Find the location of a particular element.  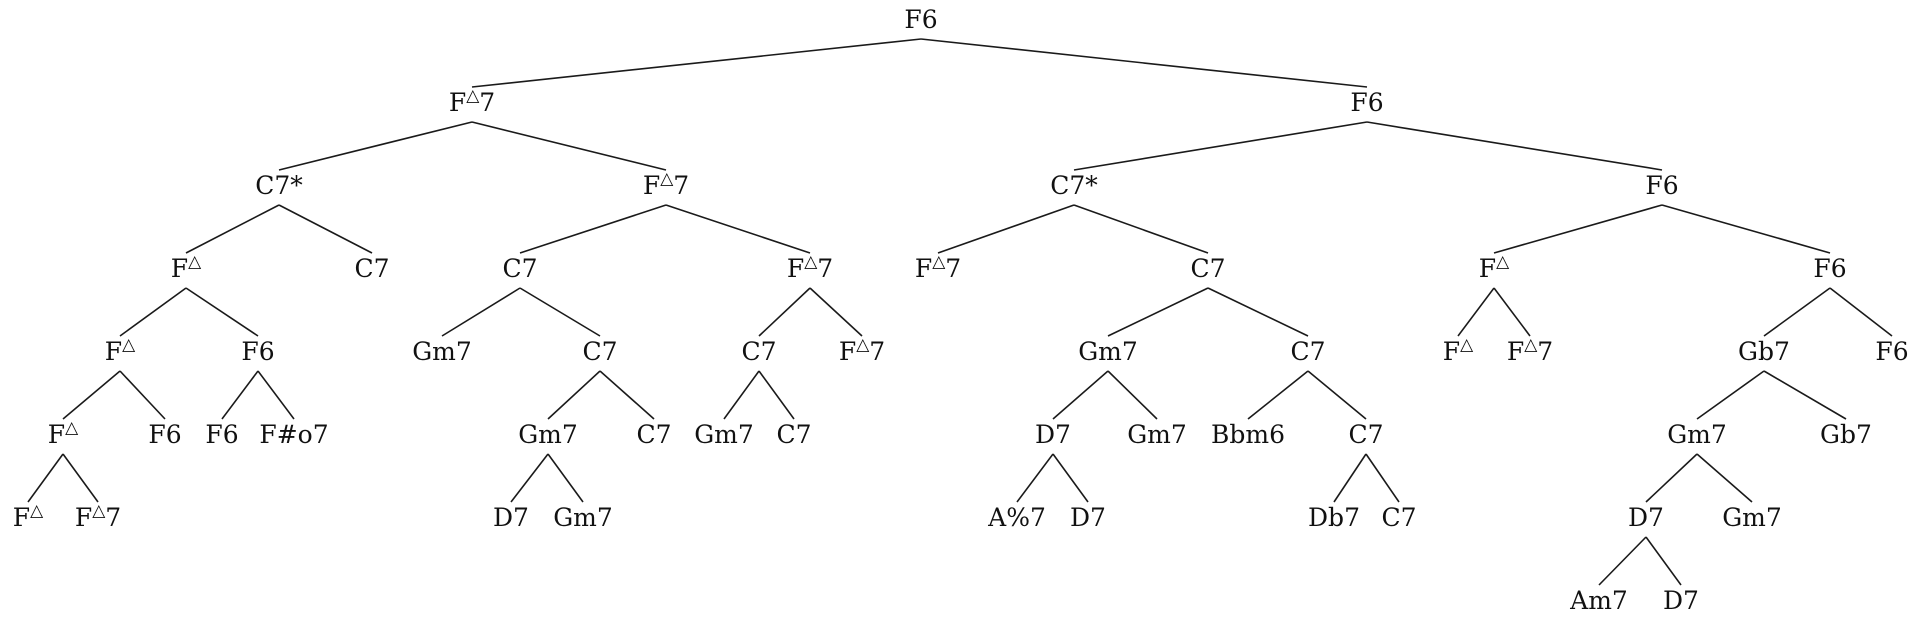

chord-node-f-sharpo7: F#o7 is located at coordinates (293, 434).